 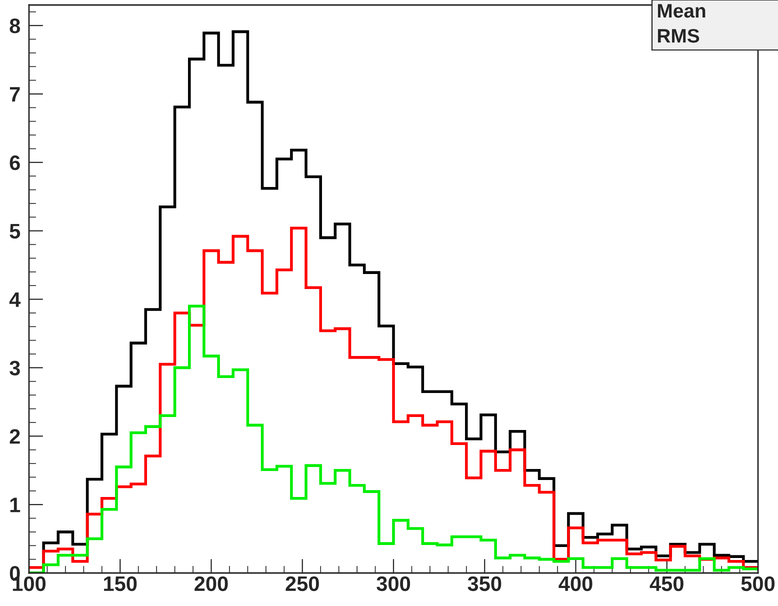 What do you see at coordinates (393, 584) in the screenshot?
I see `x-tick-label: 300` at bounding box center [393, 584].